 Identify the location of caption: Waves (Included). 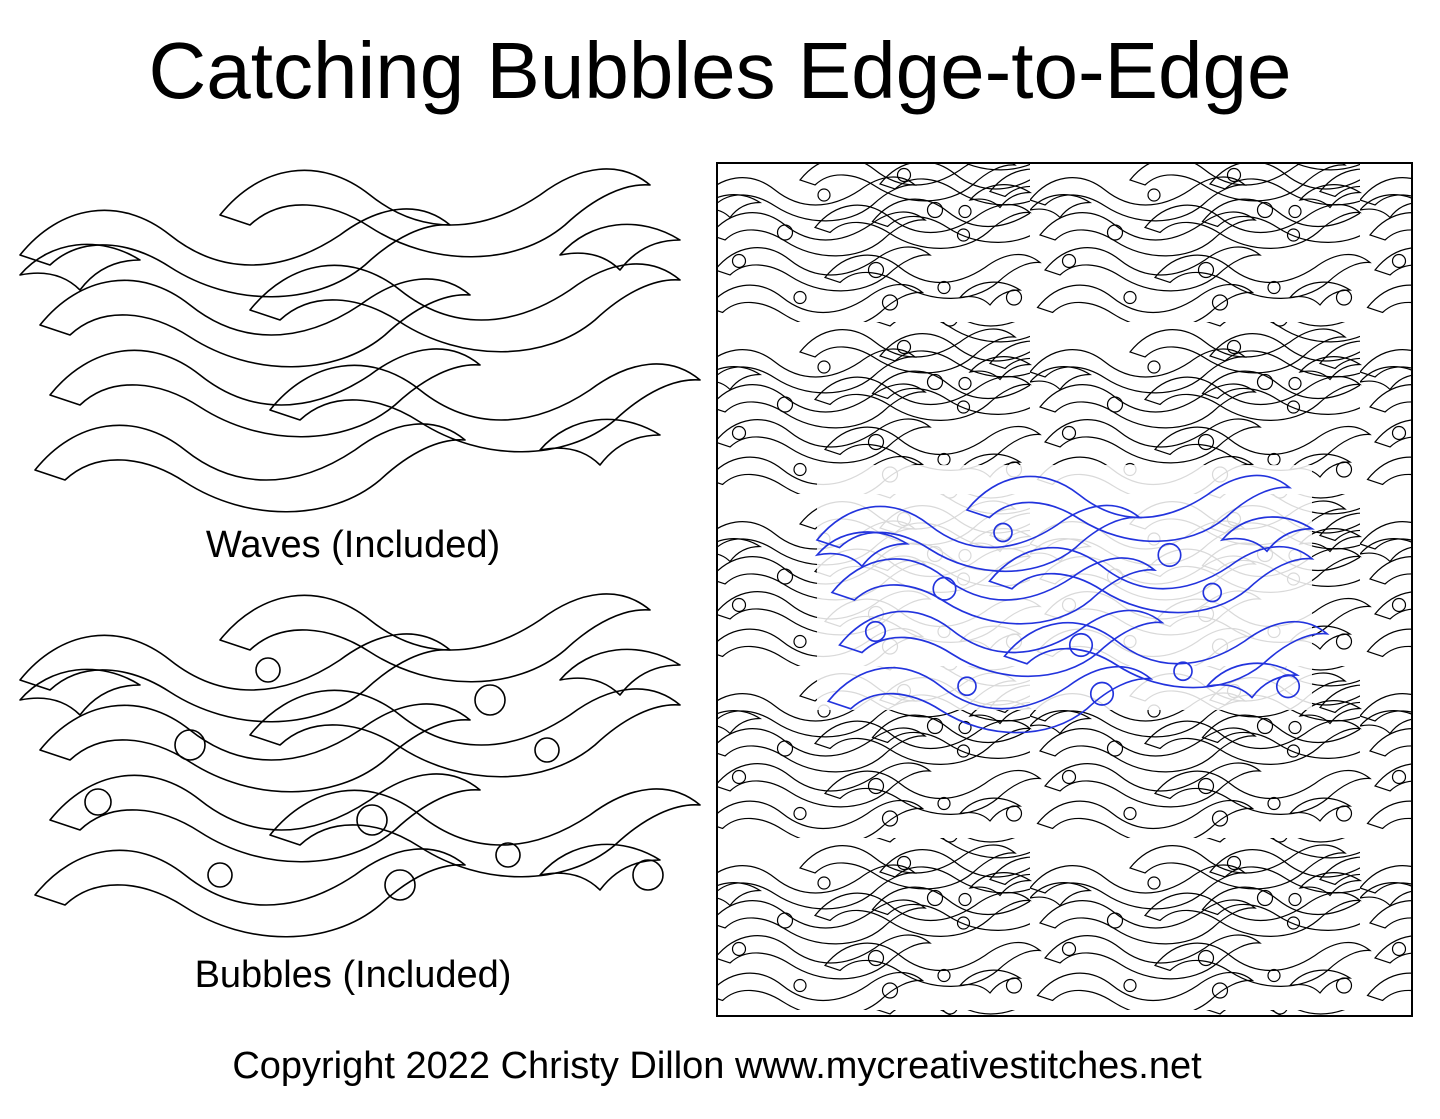
(353, 545).